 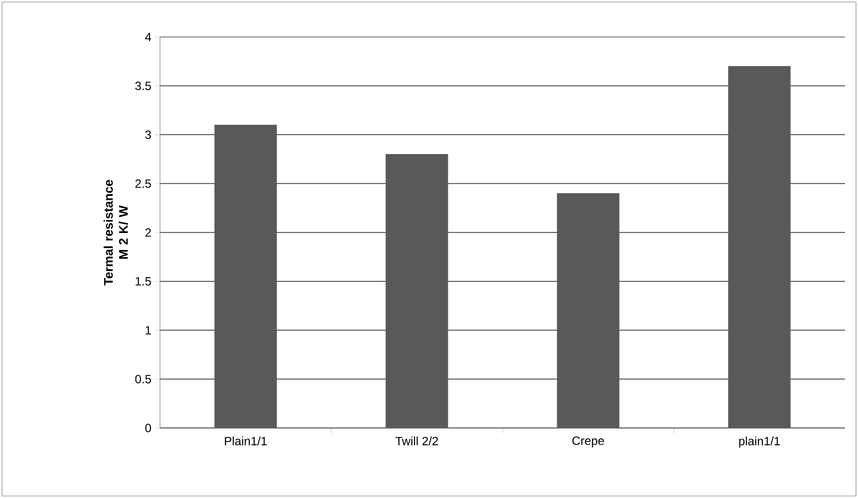 What do you see at coordinates (148, 134) in the screenshot?
I see `y-tick-label: 3` at bounding box center [148, 134].